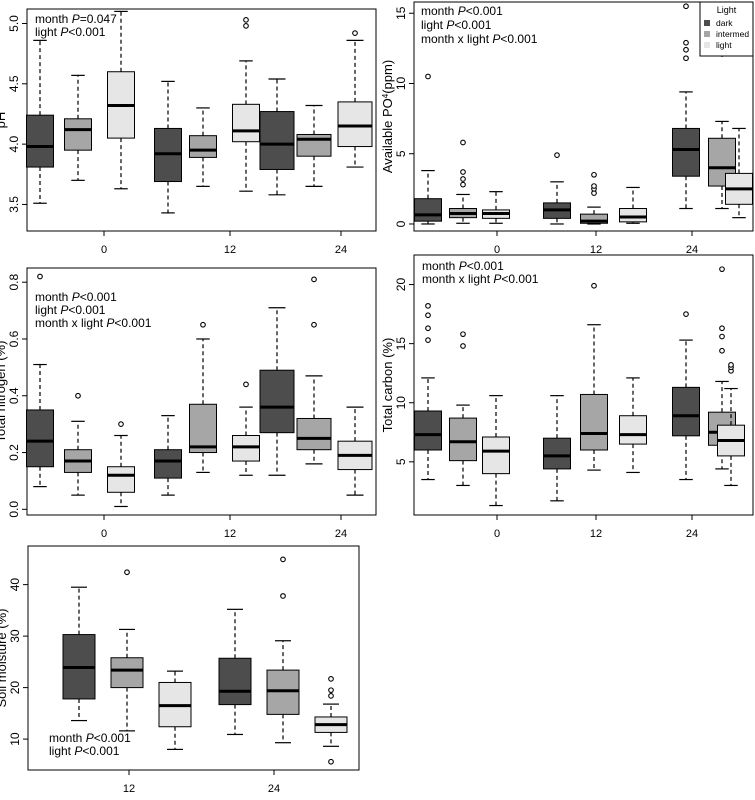  I want to click on stat-term: month x light, so click(70, 323).